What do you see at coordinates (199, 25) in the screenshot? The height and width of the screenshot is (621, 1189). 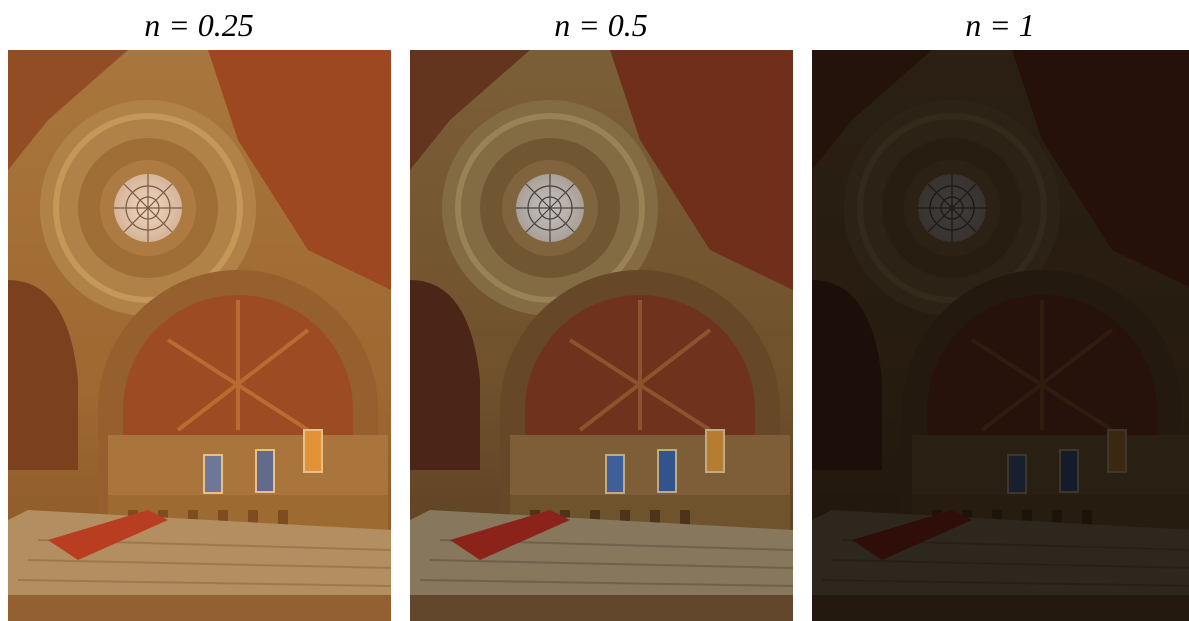 I see `panel-label: n = 0.25` at bounding box center [199, 25].